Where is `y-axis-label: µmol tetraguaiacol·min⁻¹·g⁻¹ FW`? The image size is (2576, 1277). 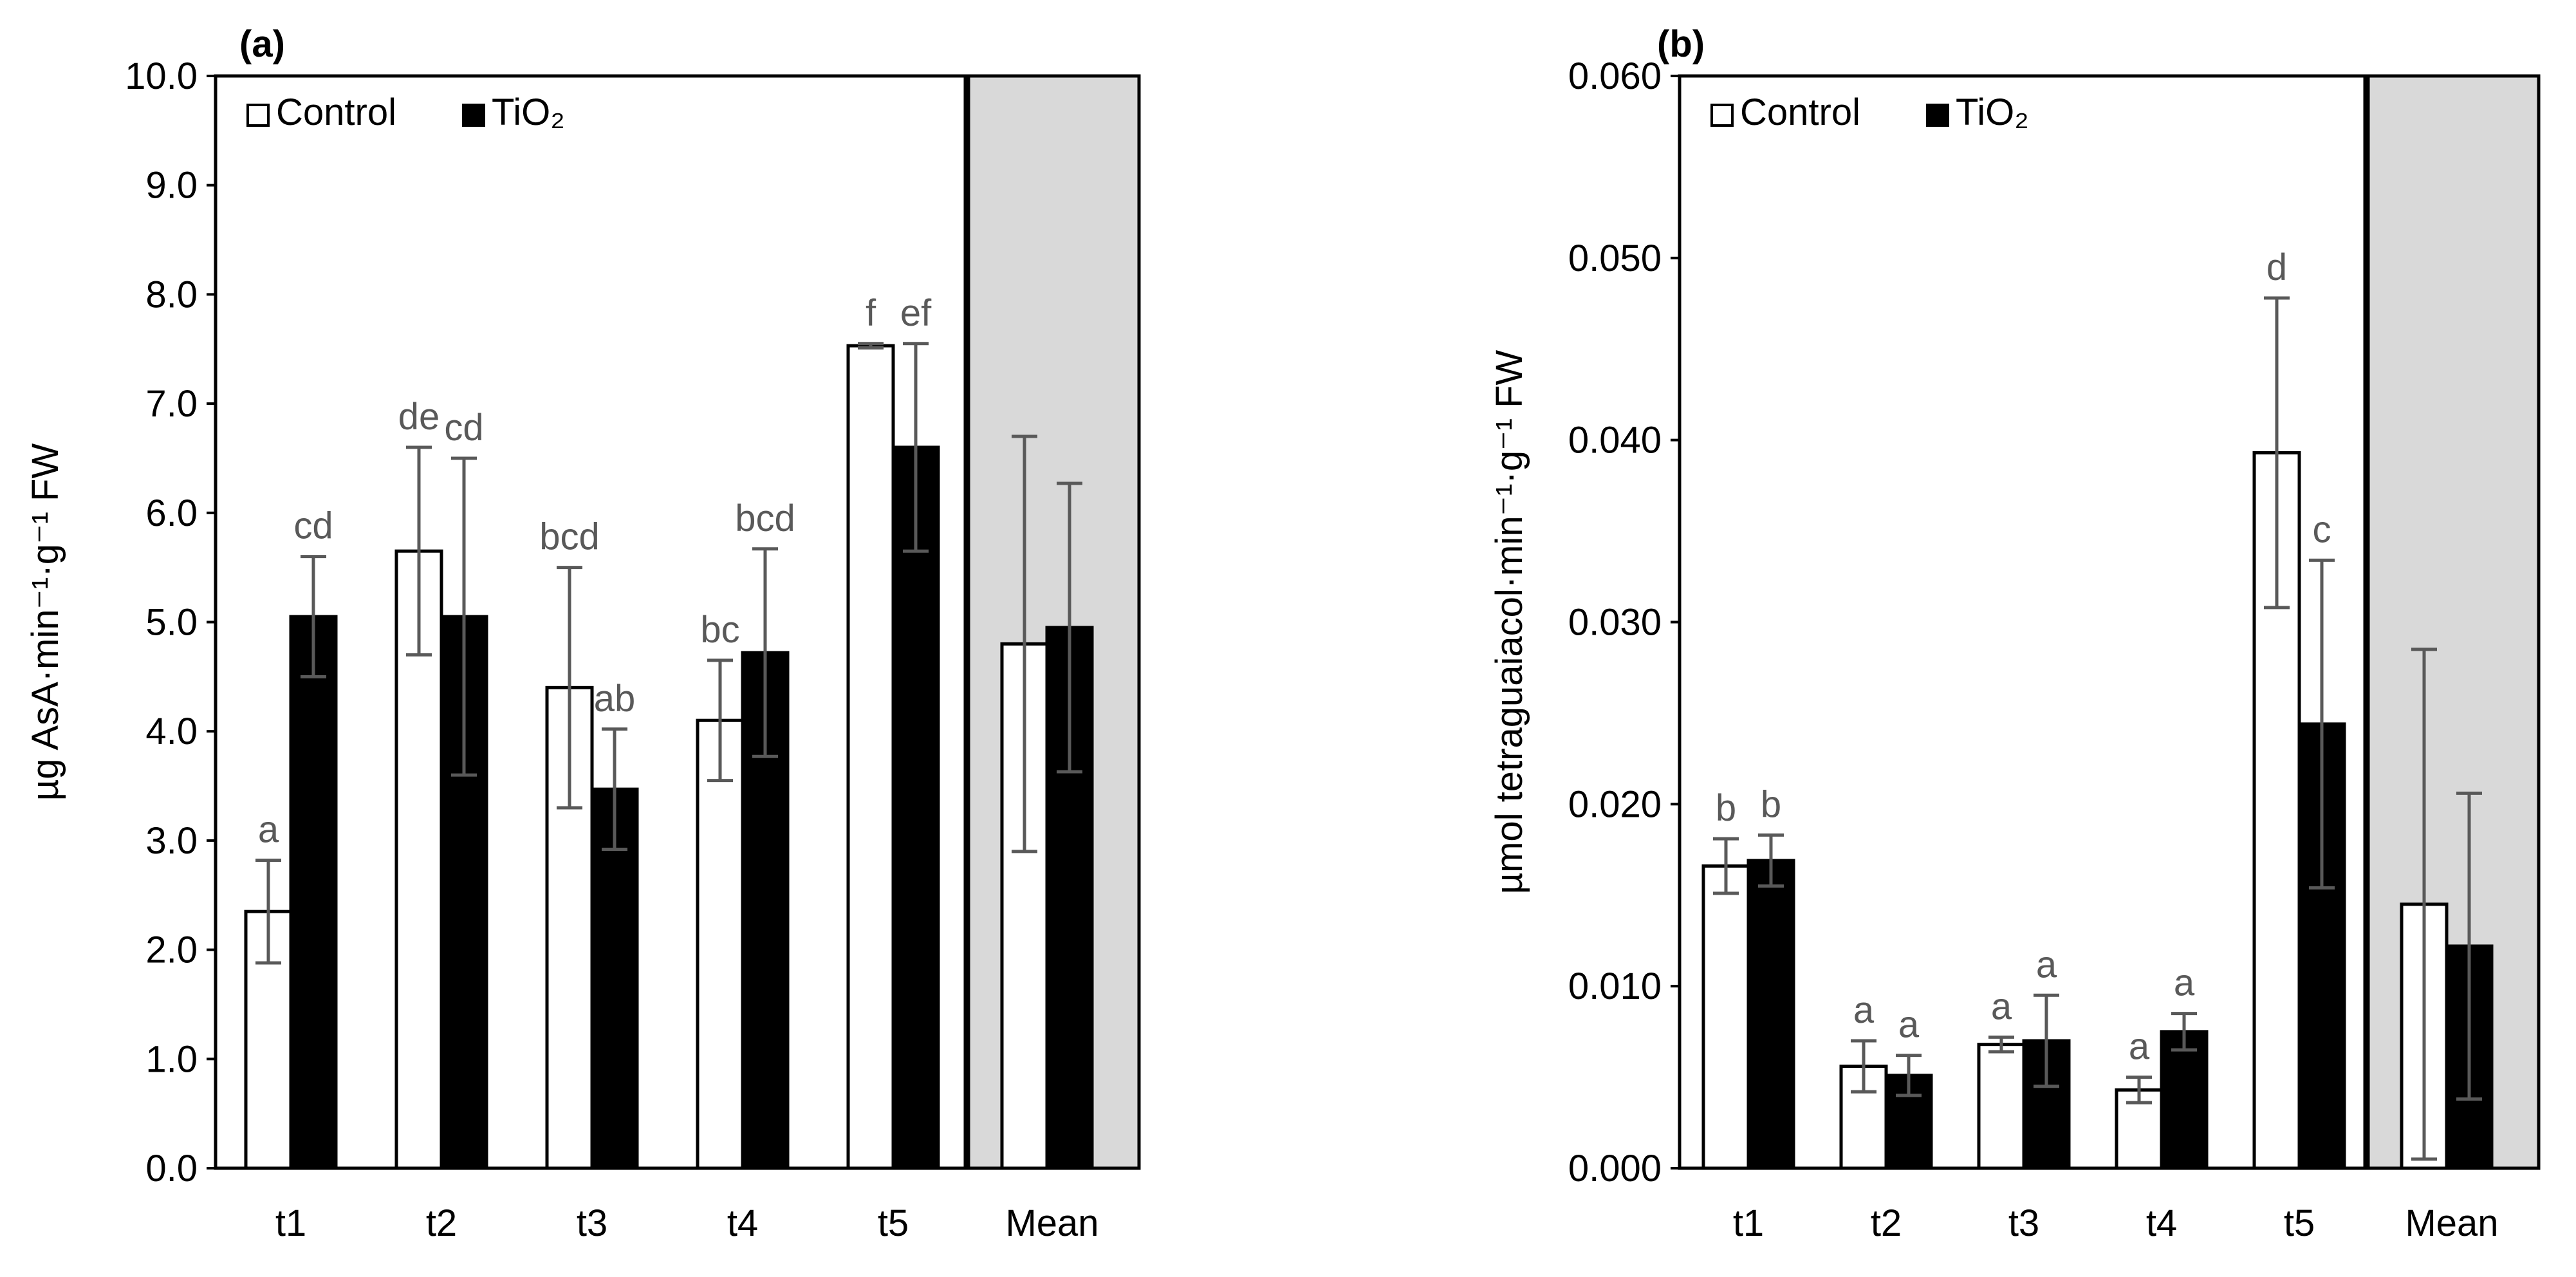
y-axis-label: µmol tetraguaiacol·min⁻¹·g⁻¹ FW is located at coordinates (1509, 622).